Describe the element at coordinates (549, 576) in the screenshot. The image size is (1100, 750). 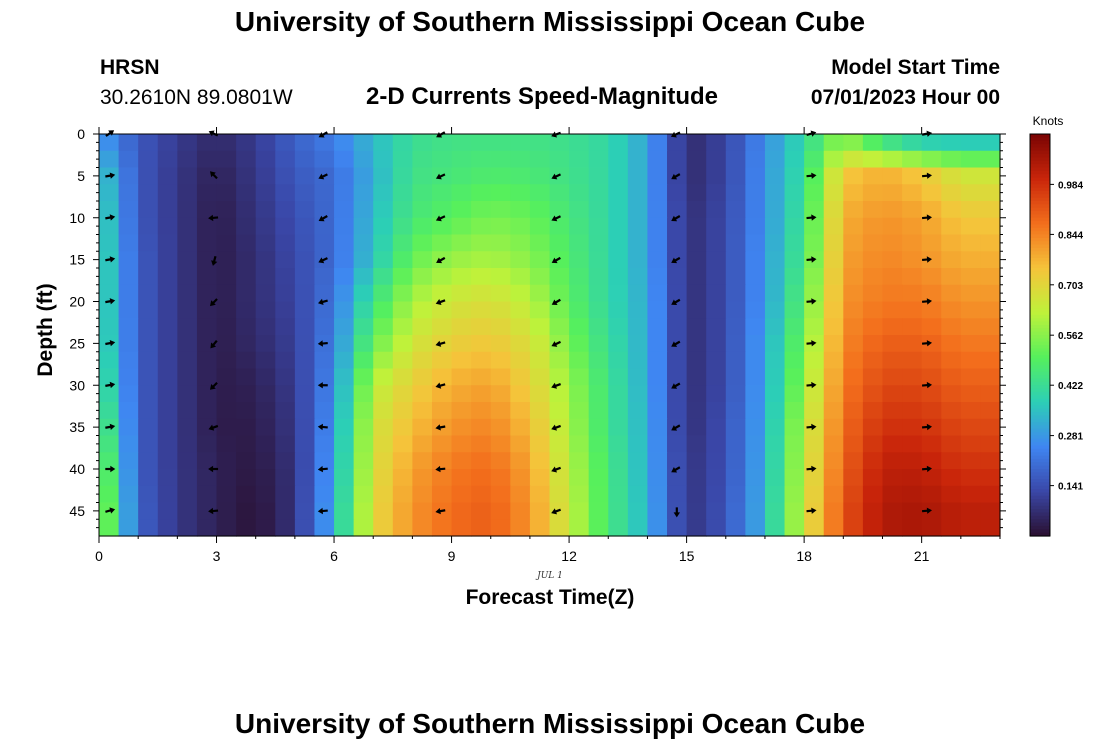
I see `date-label: JUL 1` at that location.